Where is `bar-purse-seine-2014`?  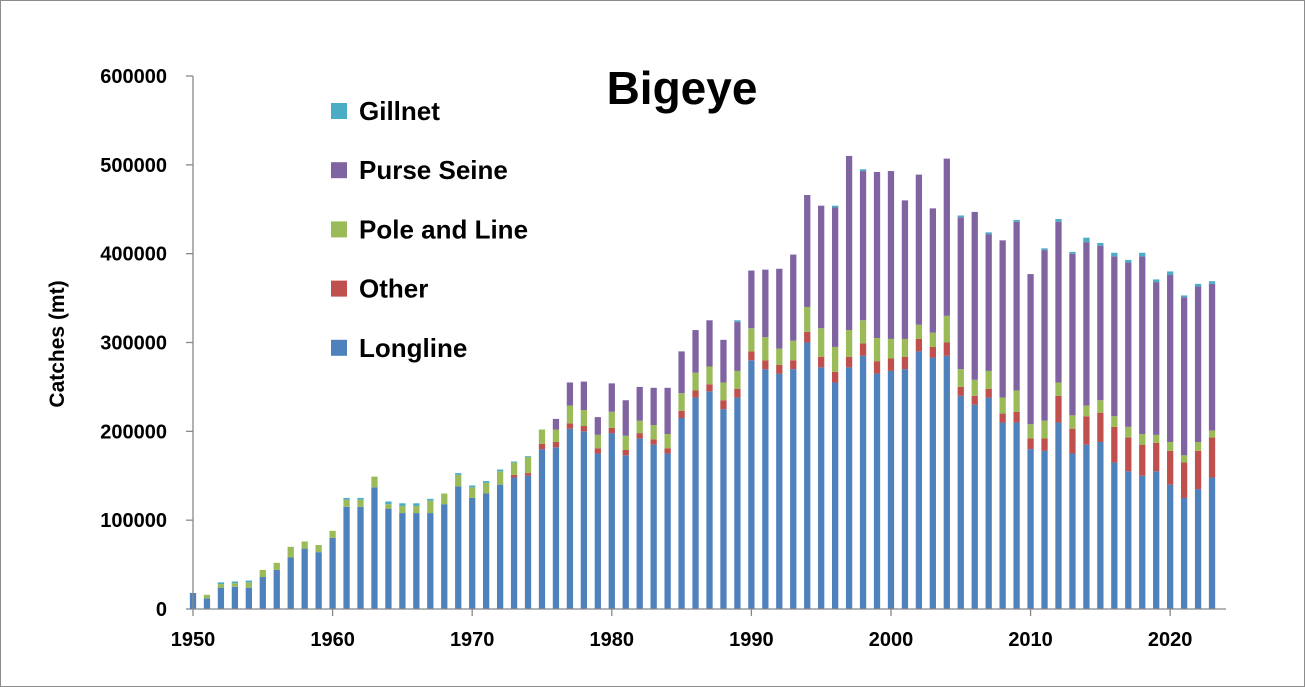
bar-purse-seine-2014 is located at coordinates (1086, 324).